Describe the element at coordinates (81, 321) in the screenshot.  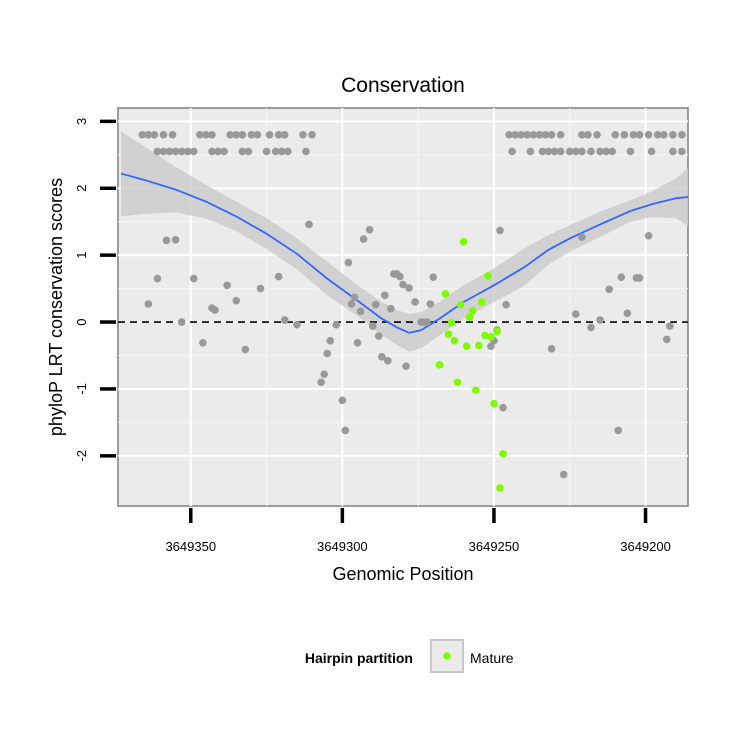
I see `y-tick-label: 0` at that location.